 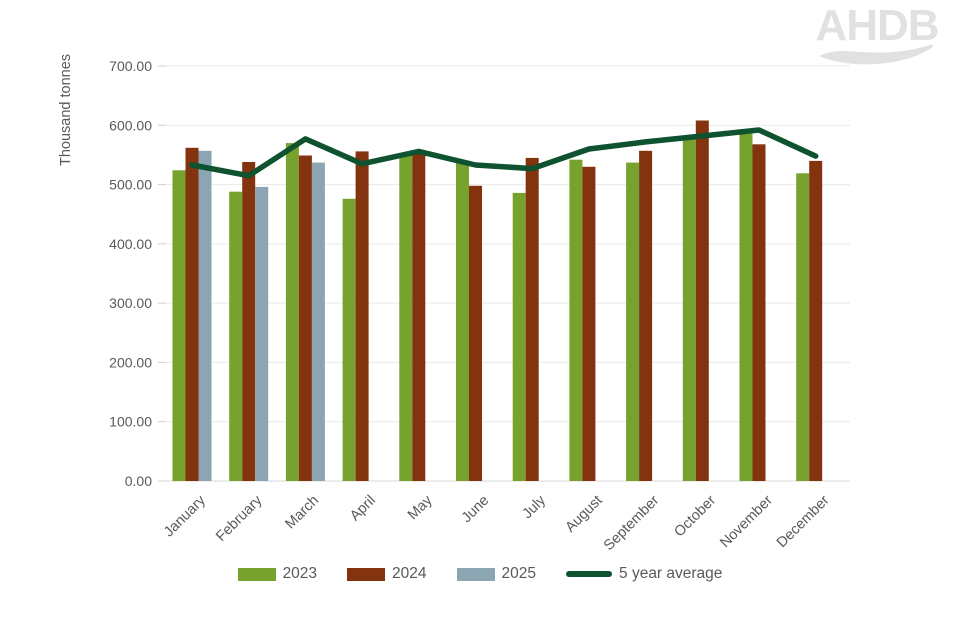 What do you see at coordinates (589, 324) in the screenshot?
I see `bar-2024-august` at bounding box center [589, 324].